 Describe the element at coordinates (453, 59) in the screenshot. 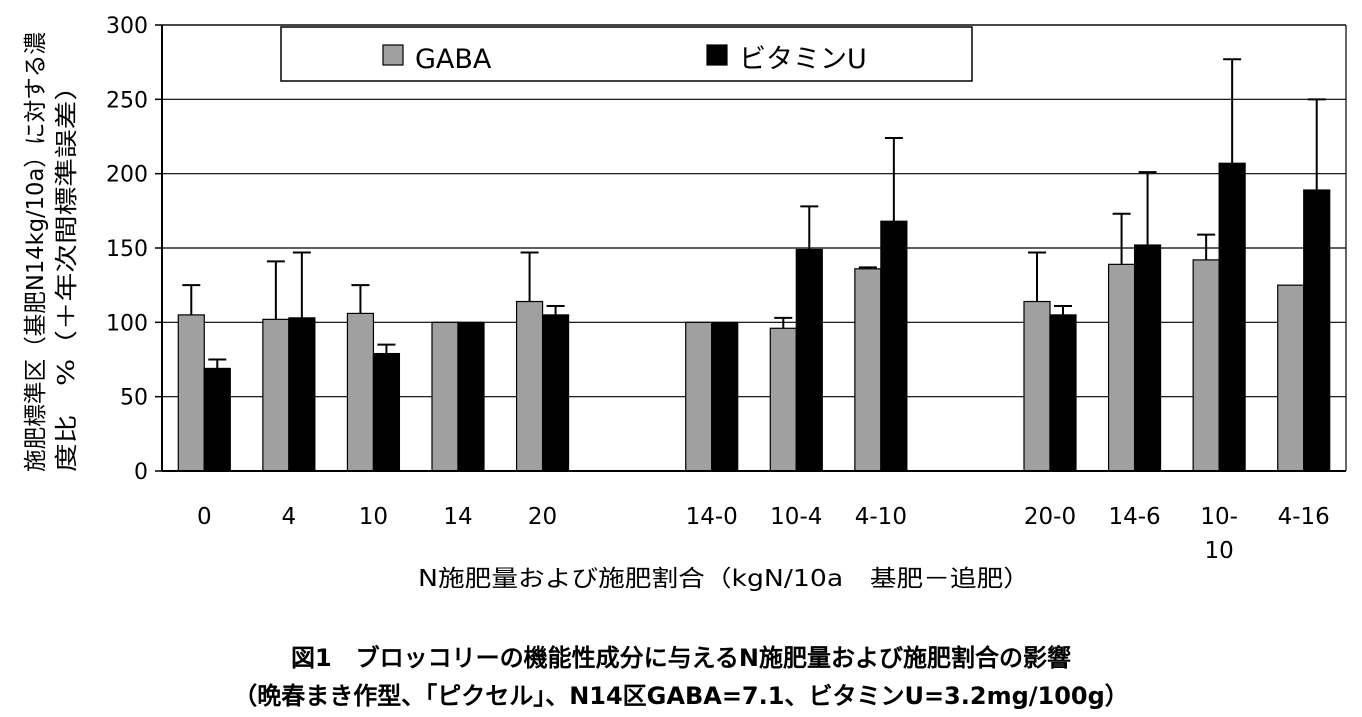

I see `legend-label-gaba: GABA` at that location.